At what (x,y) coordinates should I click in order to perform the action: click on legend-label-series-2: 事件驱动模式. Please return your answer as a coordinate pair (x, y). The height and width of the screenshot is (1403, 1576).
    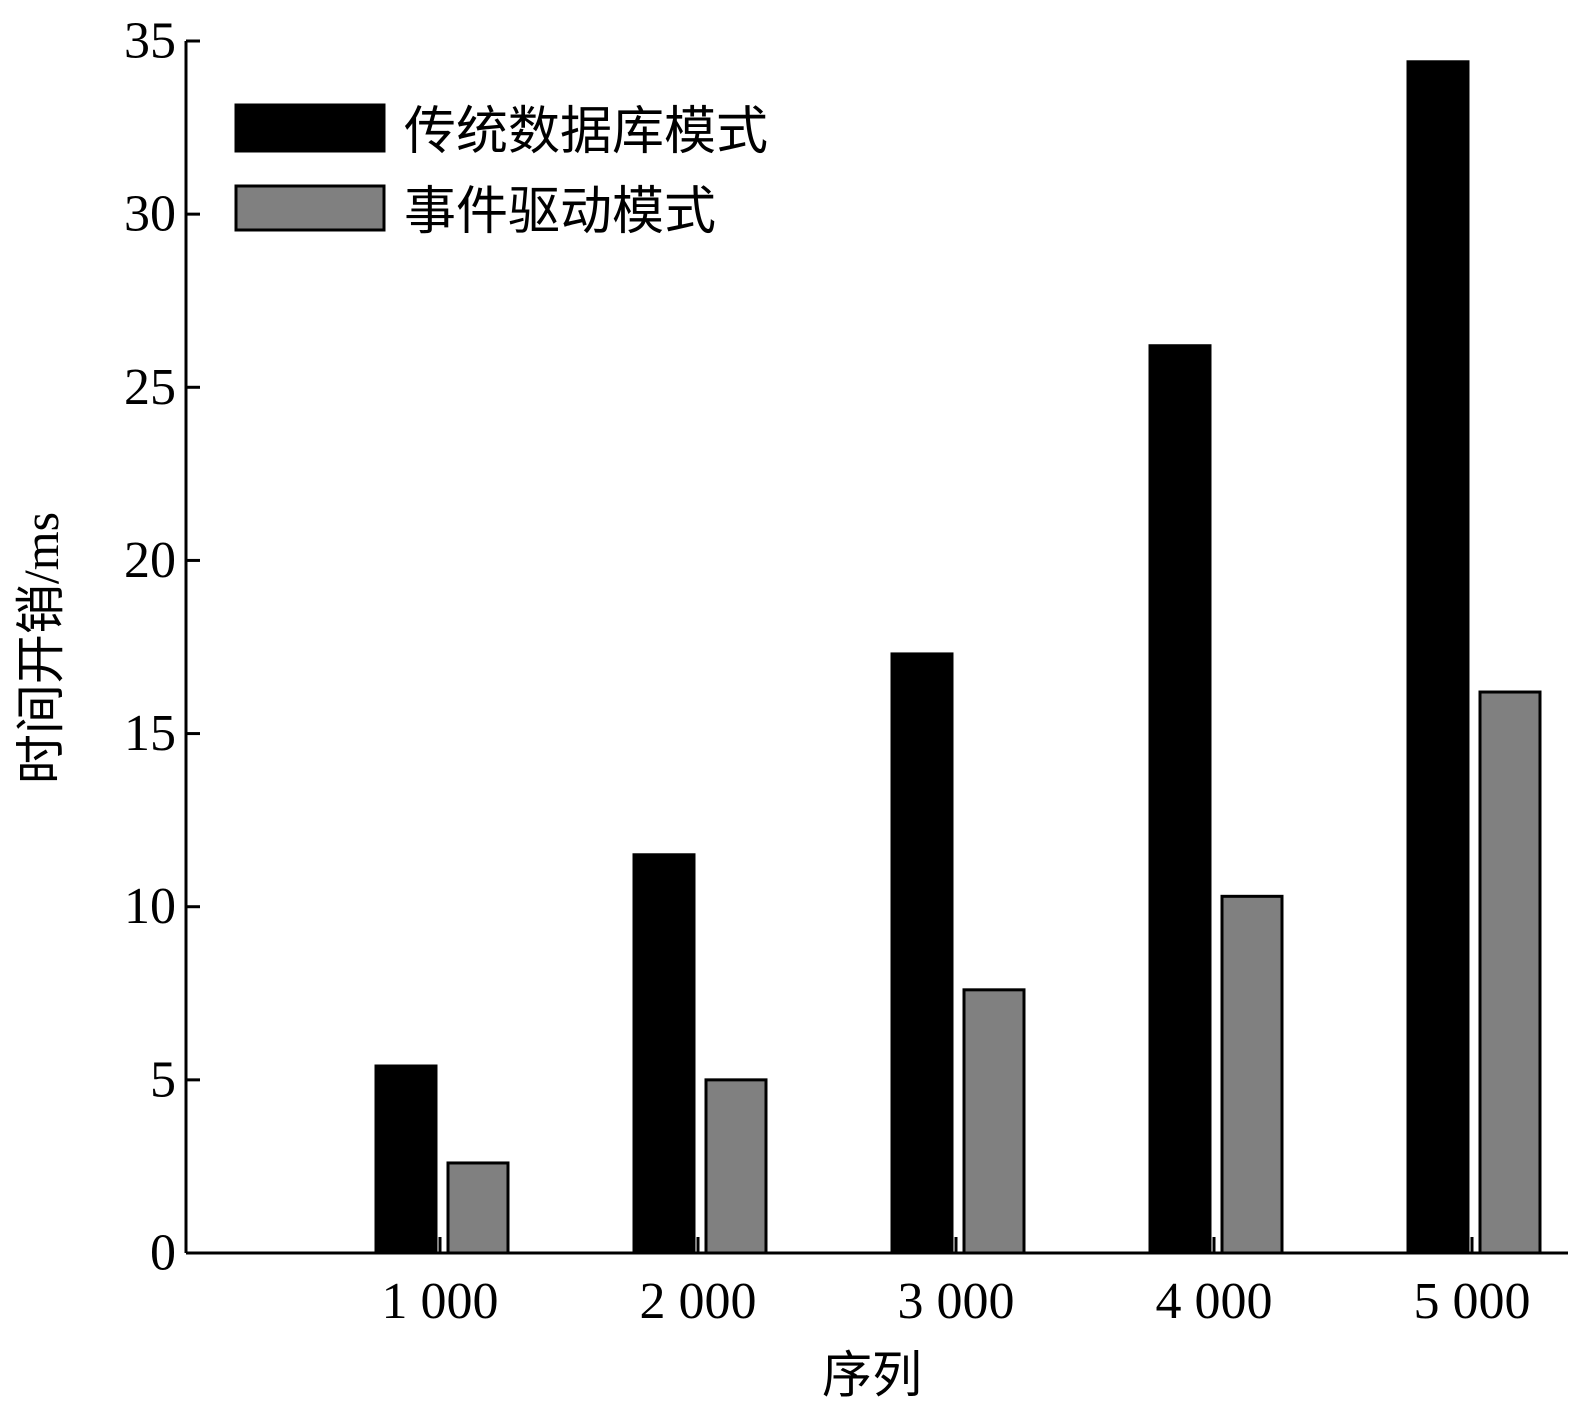
    Looking at the image, I should click on (560, 212).